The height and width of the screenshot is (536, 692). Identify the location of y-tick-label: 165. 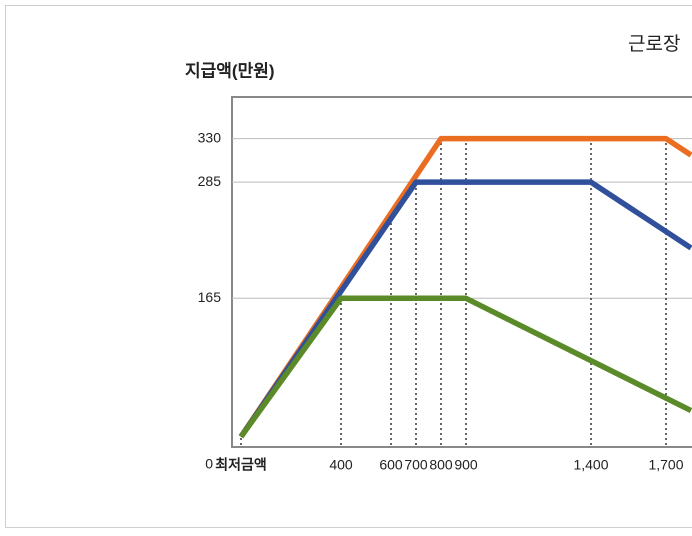
(210, 297).